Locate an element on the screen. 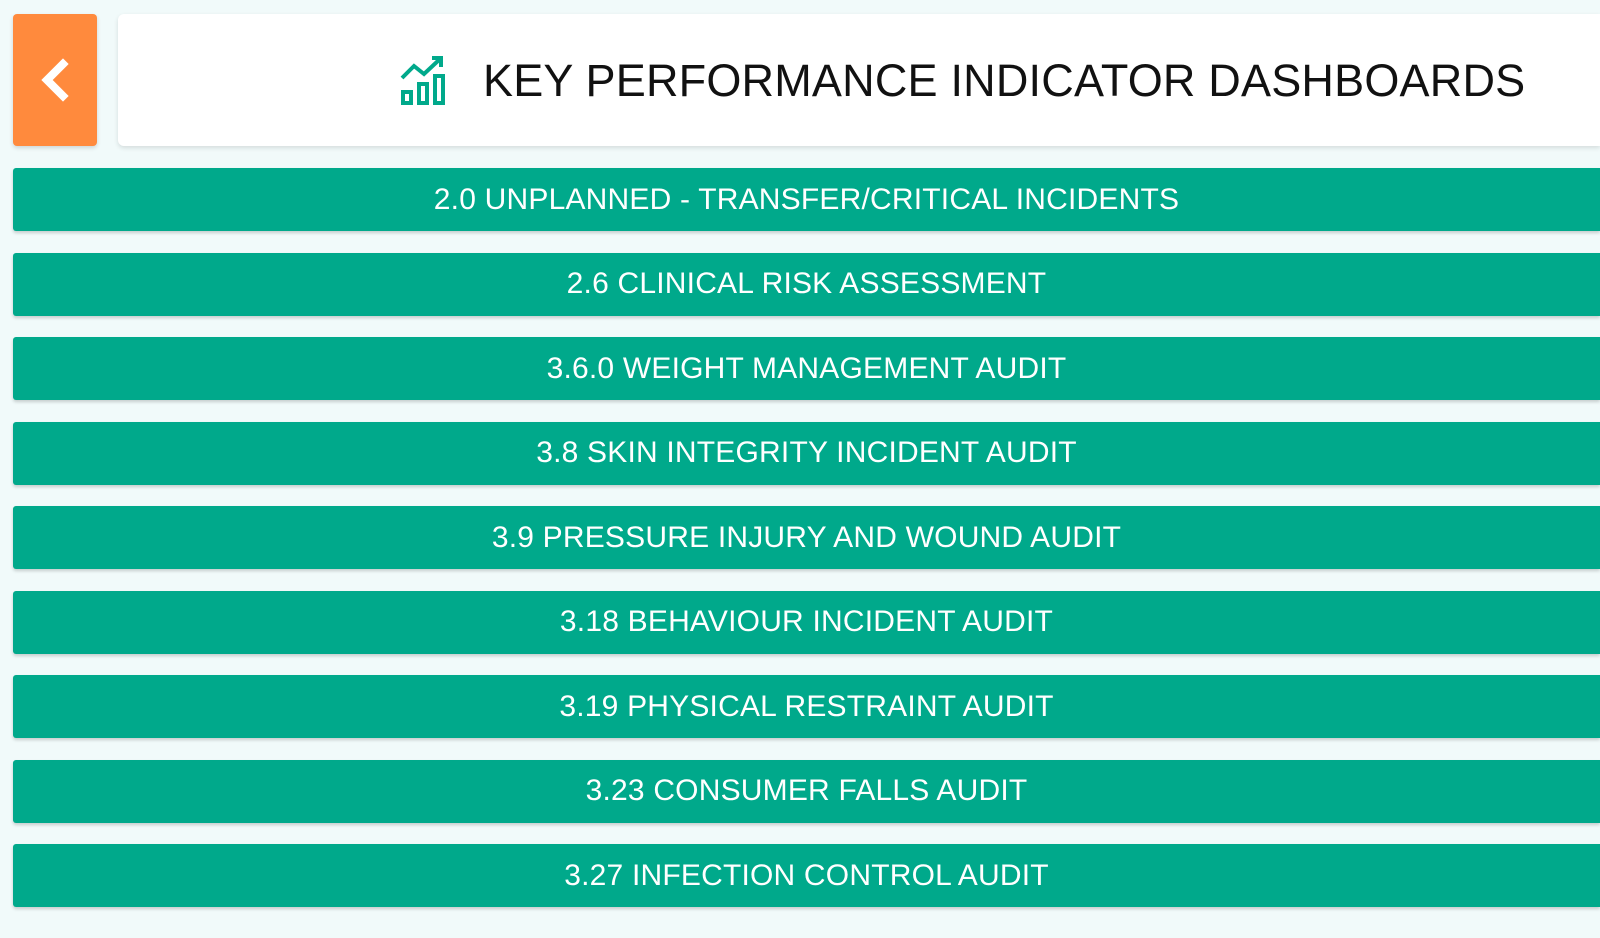  menu-item-behaviour-incident: 3.18 BEHAVIOUR INCIDENT AUDIT is located at coordinates (806, 622).